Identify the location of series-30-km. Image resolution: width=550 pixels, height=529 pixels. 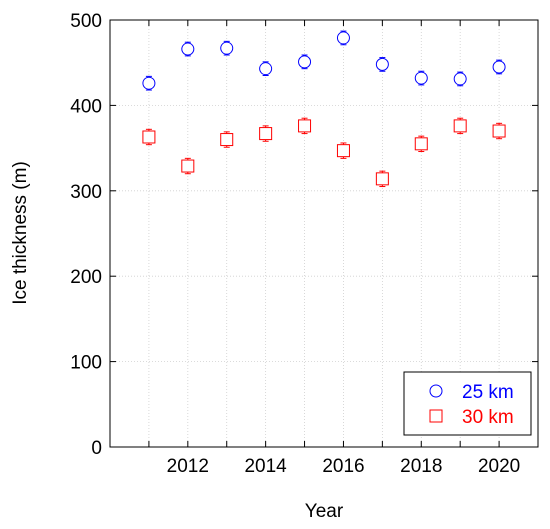
(324, 152).